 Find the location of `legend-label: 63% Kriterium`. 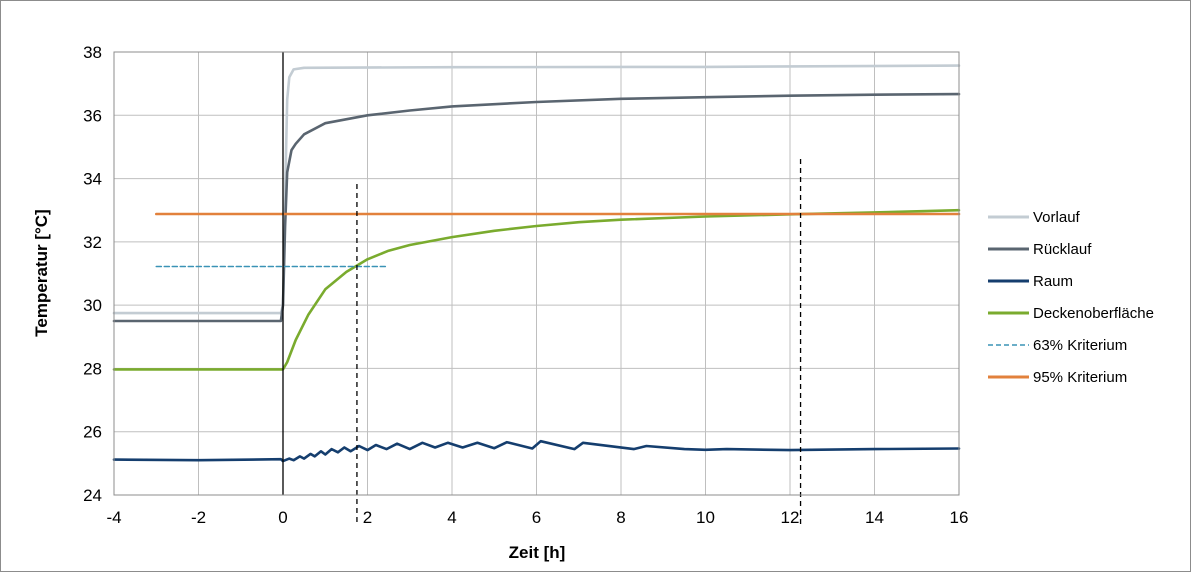

legend-label: 63% Kriterium is located at coordinates (1080, 345).